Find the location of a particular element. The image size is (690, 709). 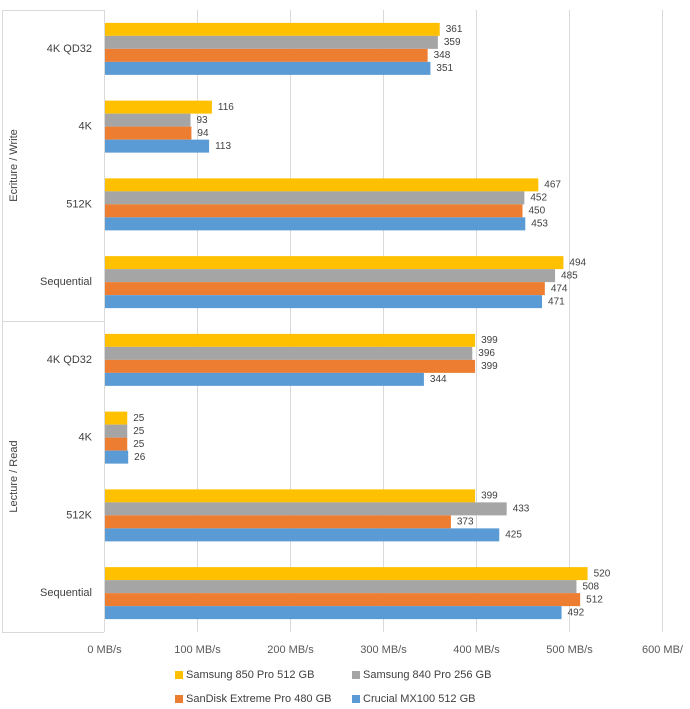

data-label: 467 is located at coordinates (552, 185).